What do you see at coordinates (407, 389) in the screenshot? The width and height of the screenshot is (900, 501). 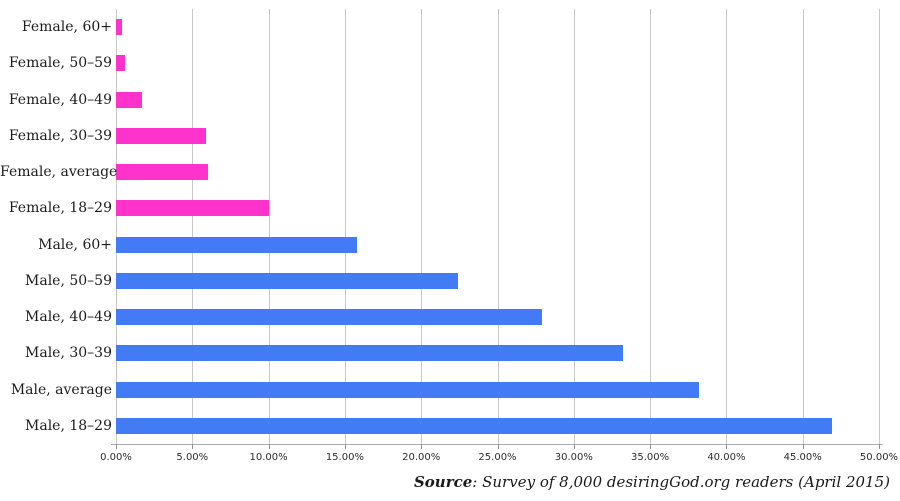 I see `bar-male-average` at bounding box center [407, 389].